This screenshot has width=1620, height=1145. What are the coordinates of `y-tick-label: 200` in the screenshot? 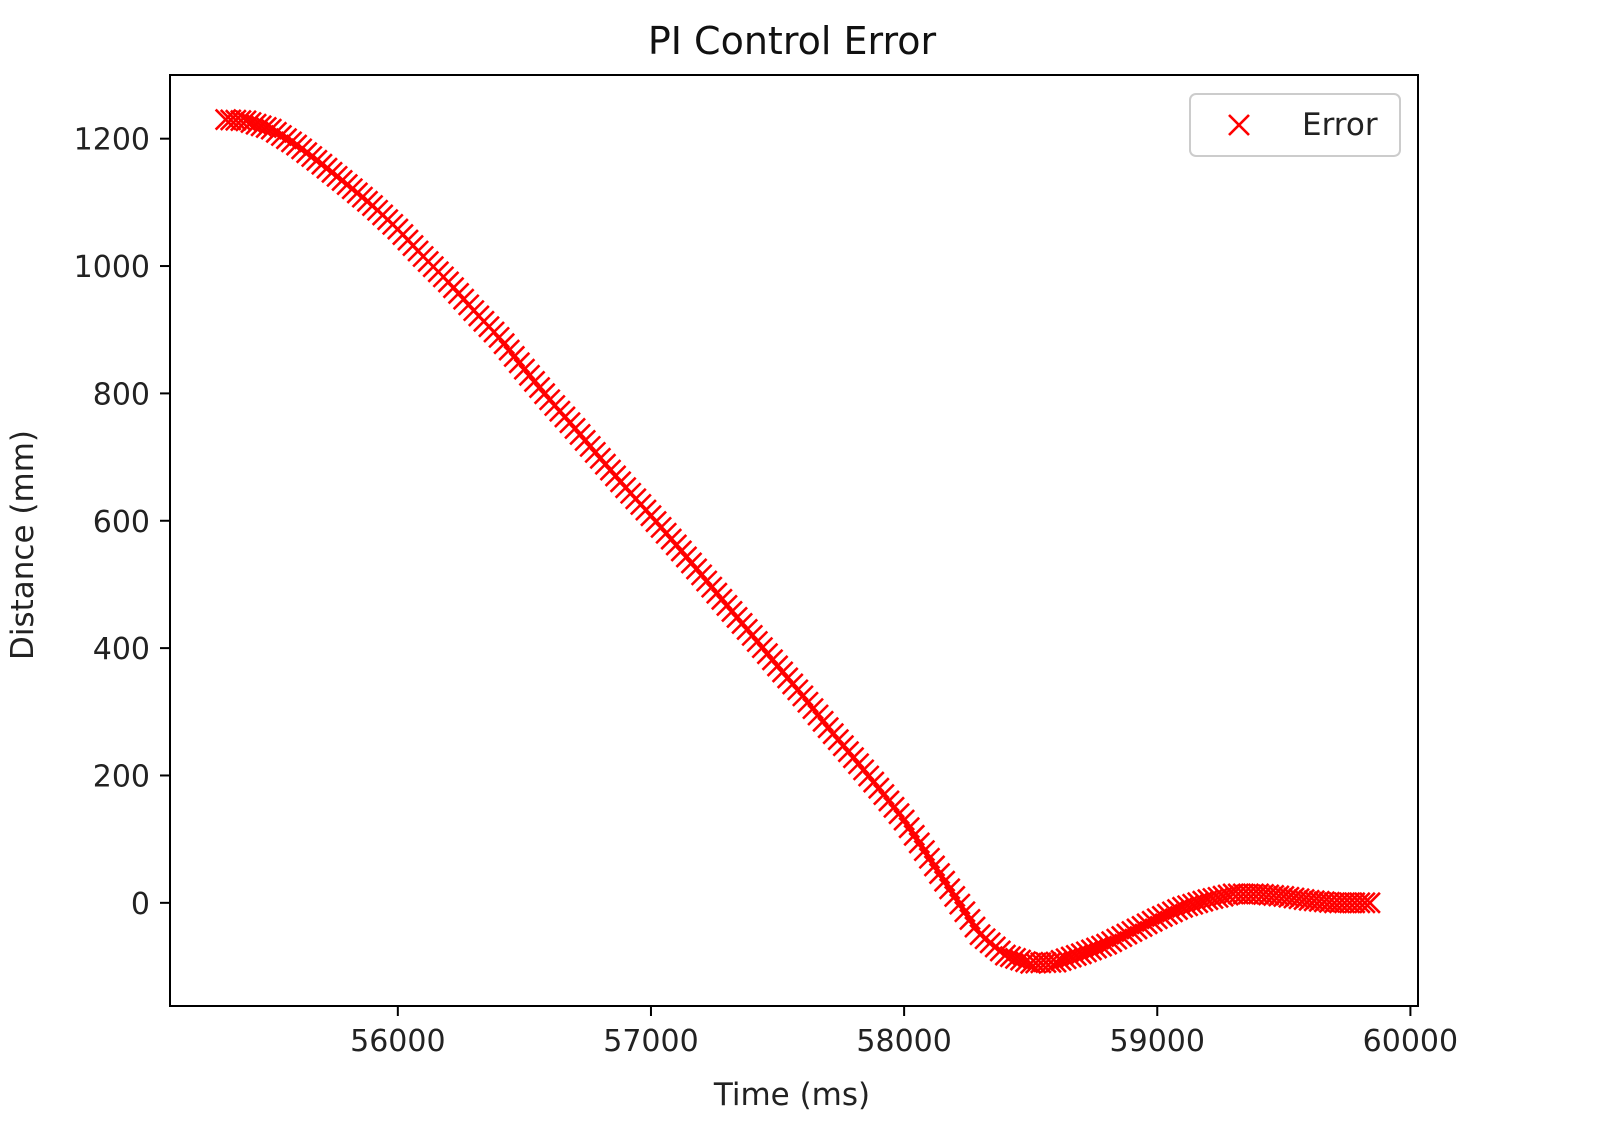 It's located at (121, 776).